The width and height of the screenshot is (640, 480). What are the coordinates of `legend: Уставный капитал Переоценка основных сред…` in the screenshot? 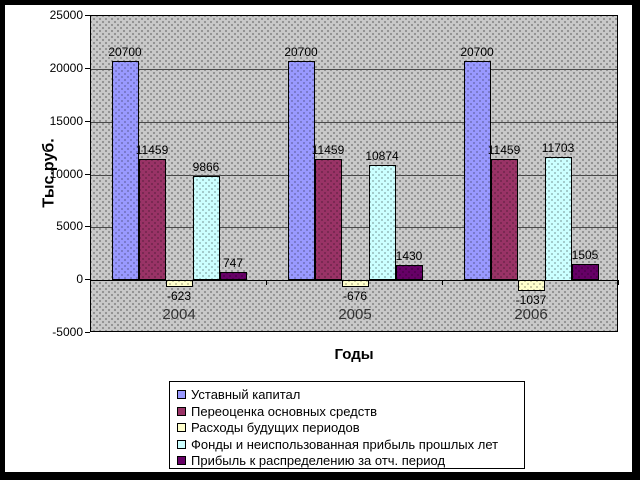 It's located at (347, 425).